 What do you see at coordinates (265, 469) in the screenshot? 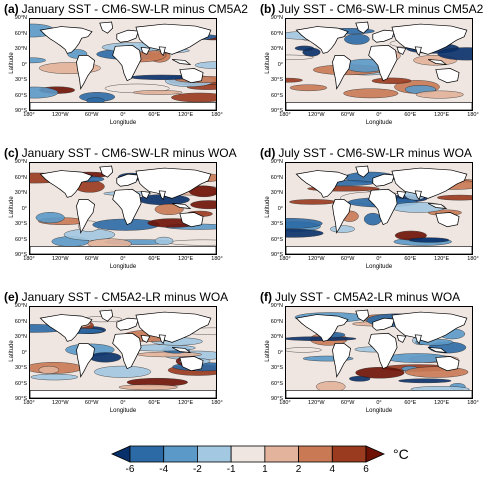
I see `colorbar-tick: 1` at bounding box center [265, 469].